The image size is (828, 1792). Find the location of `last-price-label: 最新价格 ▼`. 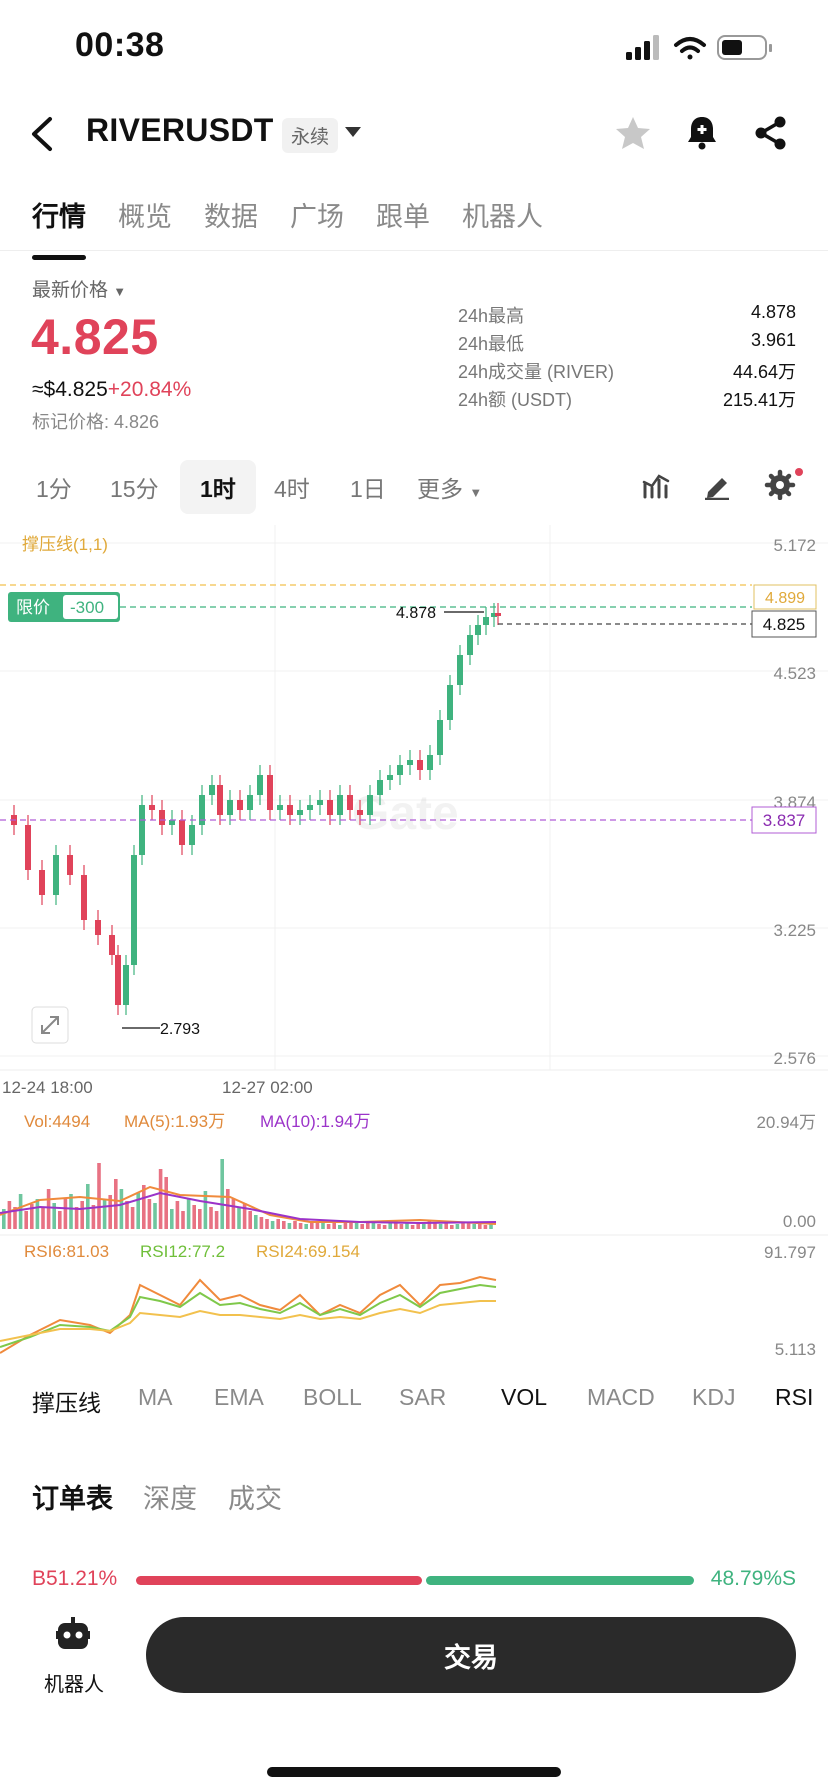

last-price-label: 最新价格 ▼ is located at coordinates (79, 290).